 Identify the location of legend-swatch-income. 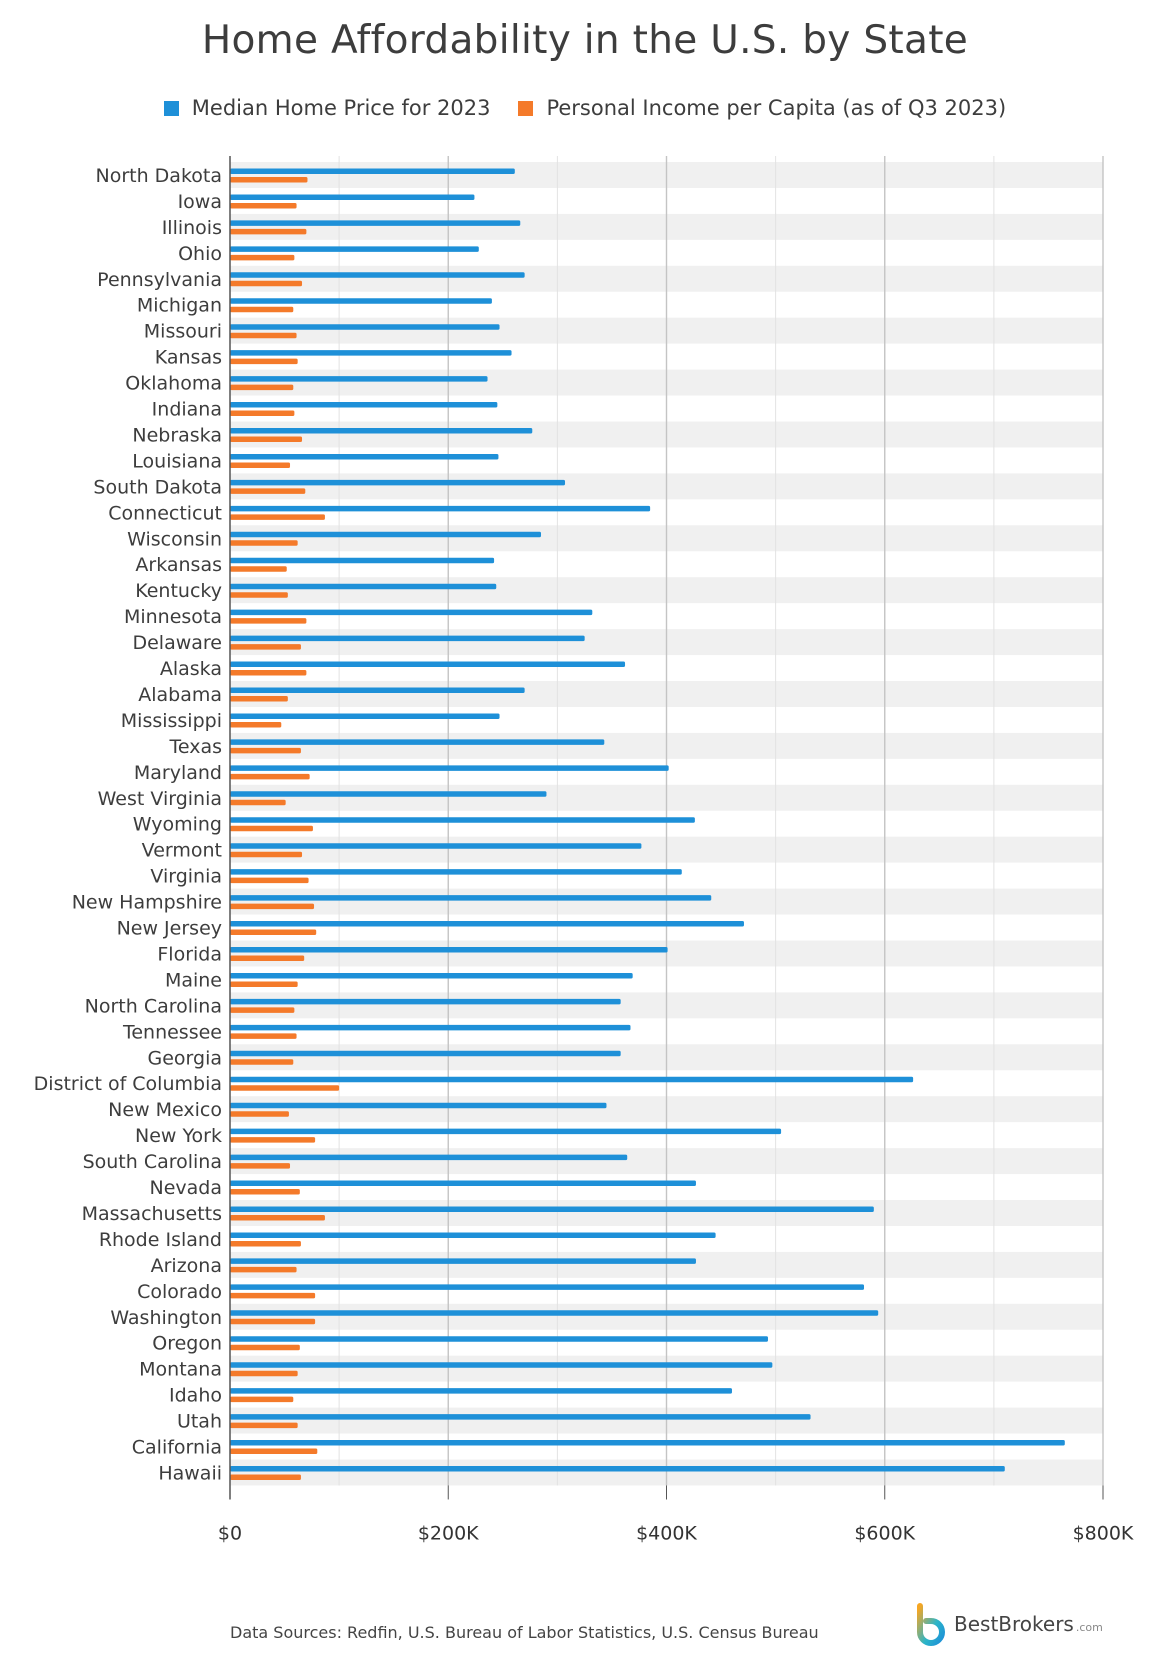
(526, 108).